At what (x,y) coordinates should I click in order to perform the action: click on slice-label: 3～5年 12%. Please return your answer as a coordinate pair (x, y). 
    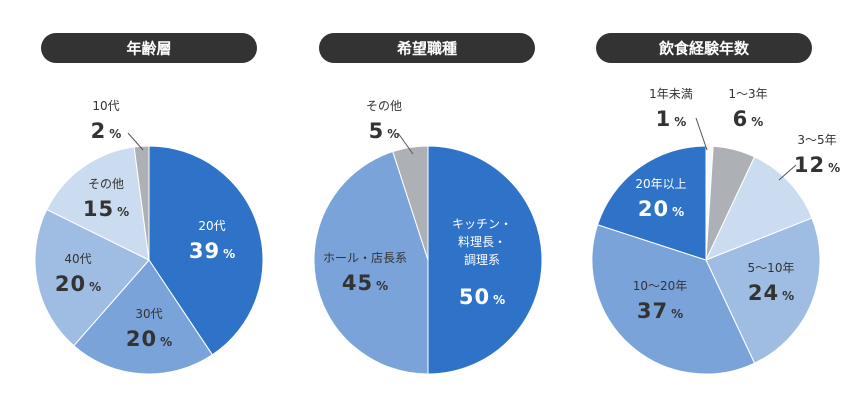
    Looking at the image, I should click on (809, 157).